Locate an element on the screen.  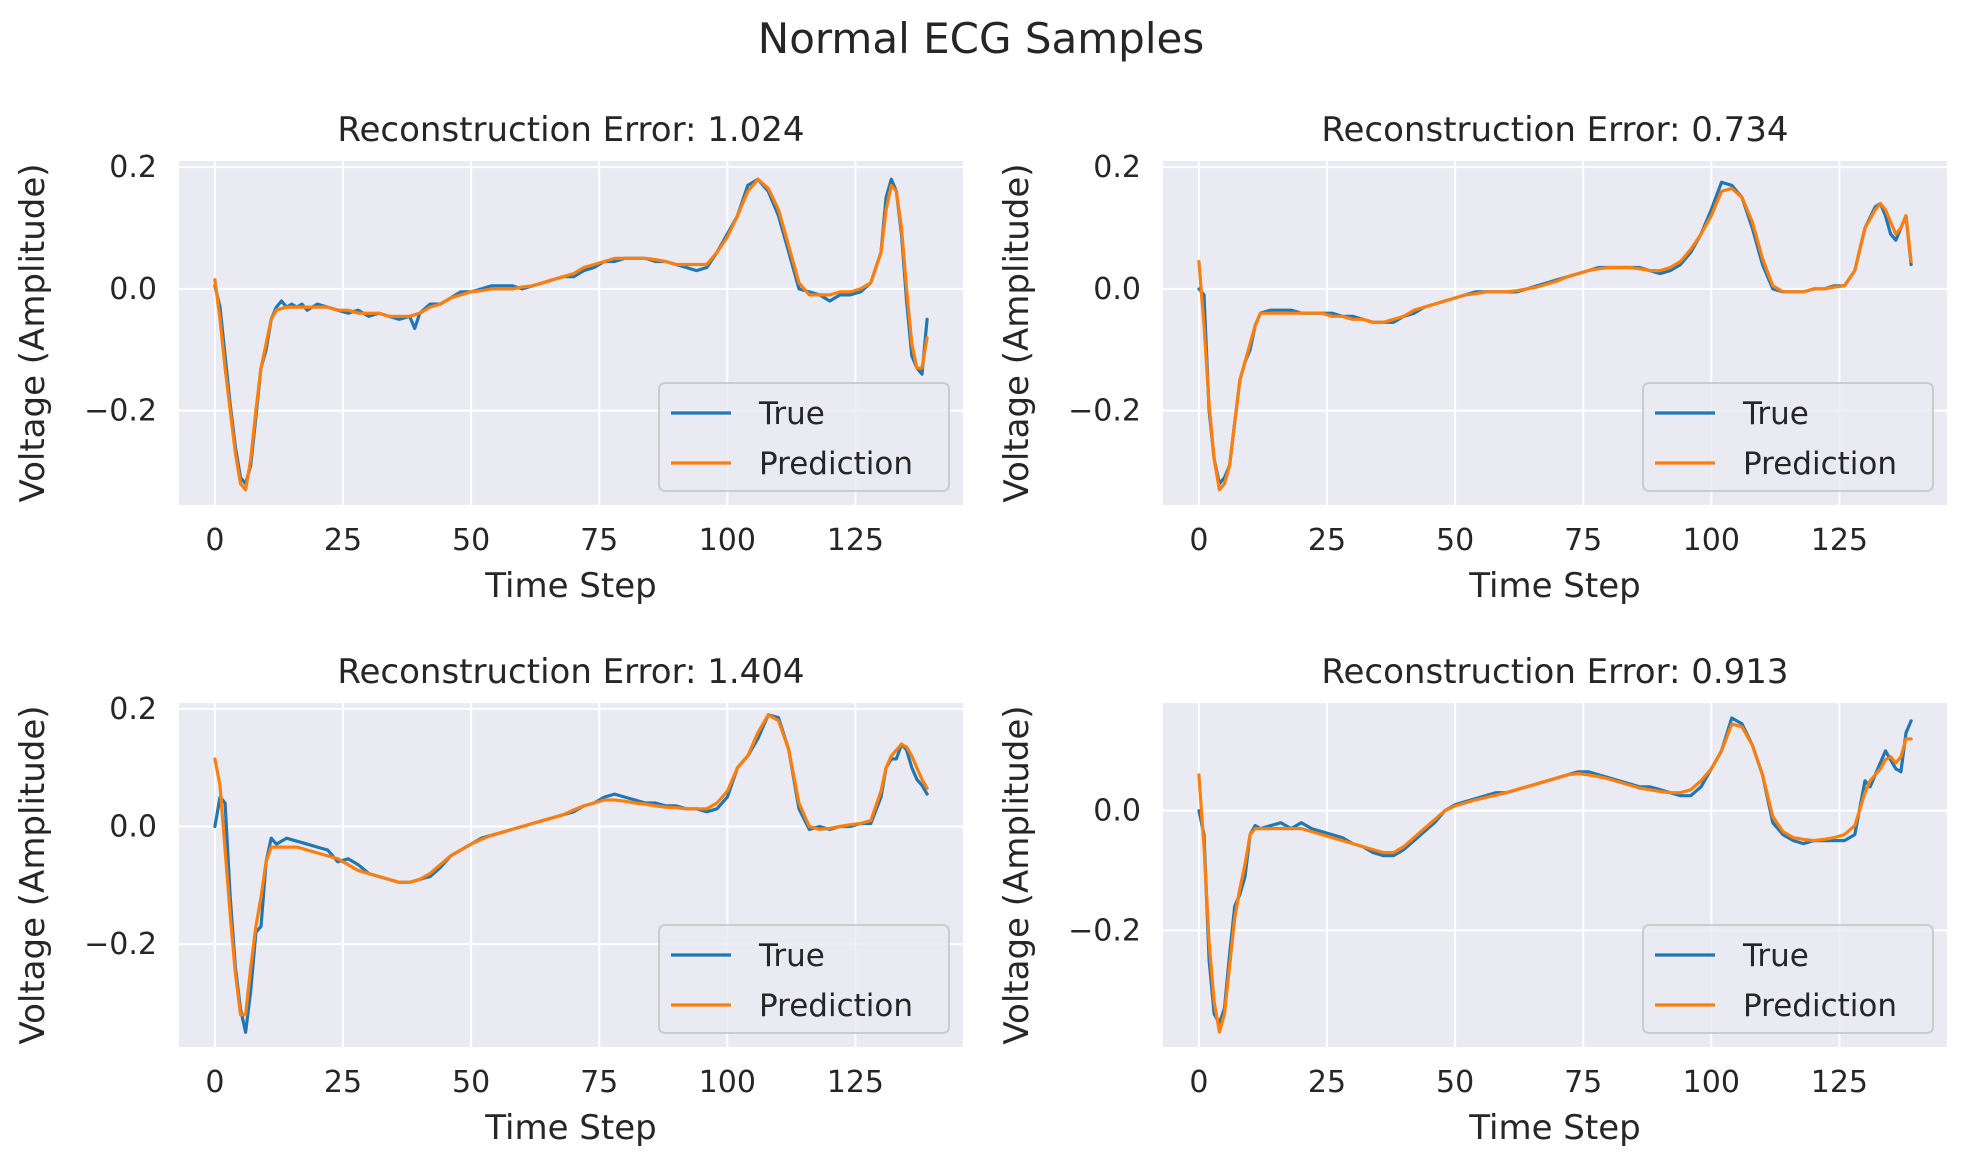
figure-suptitle: Normal ECG Samples is located at coordinates (981, 38).